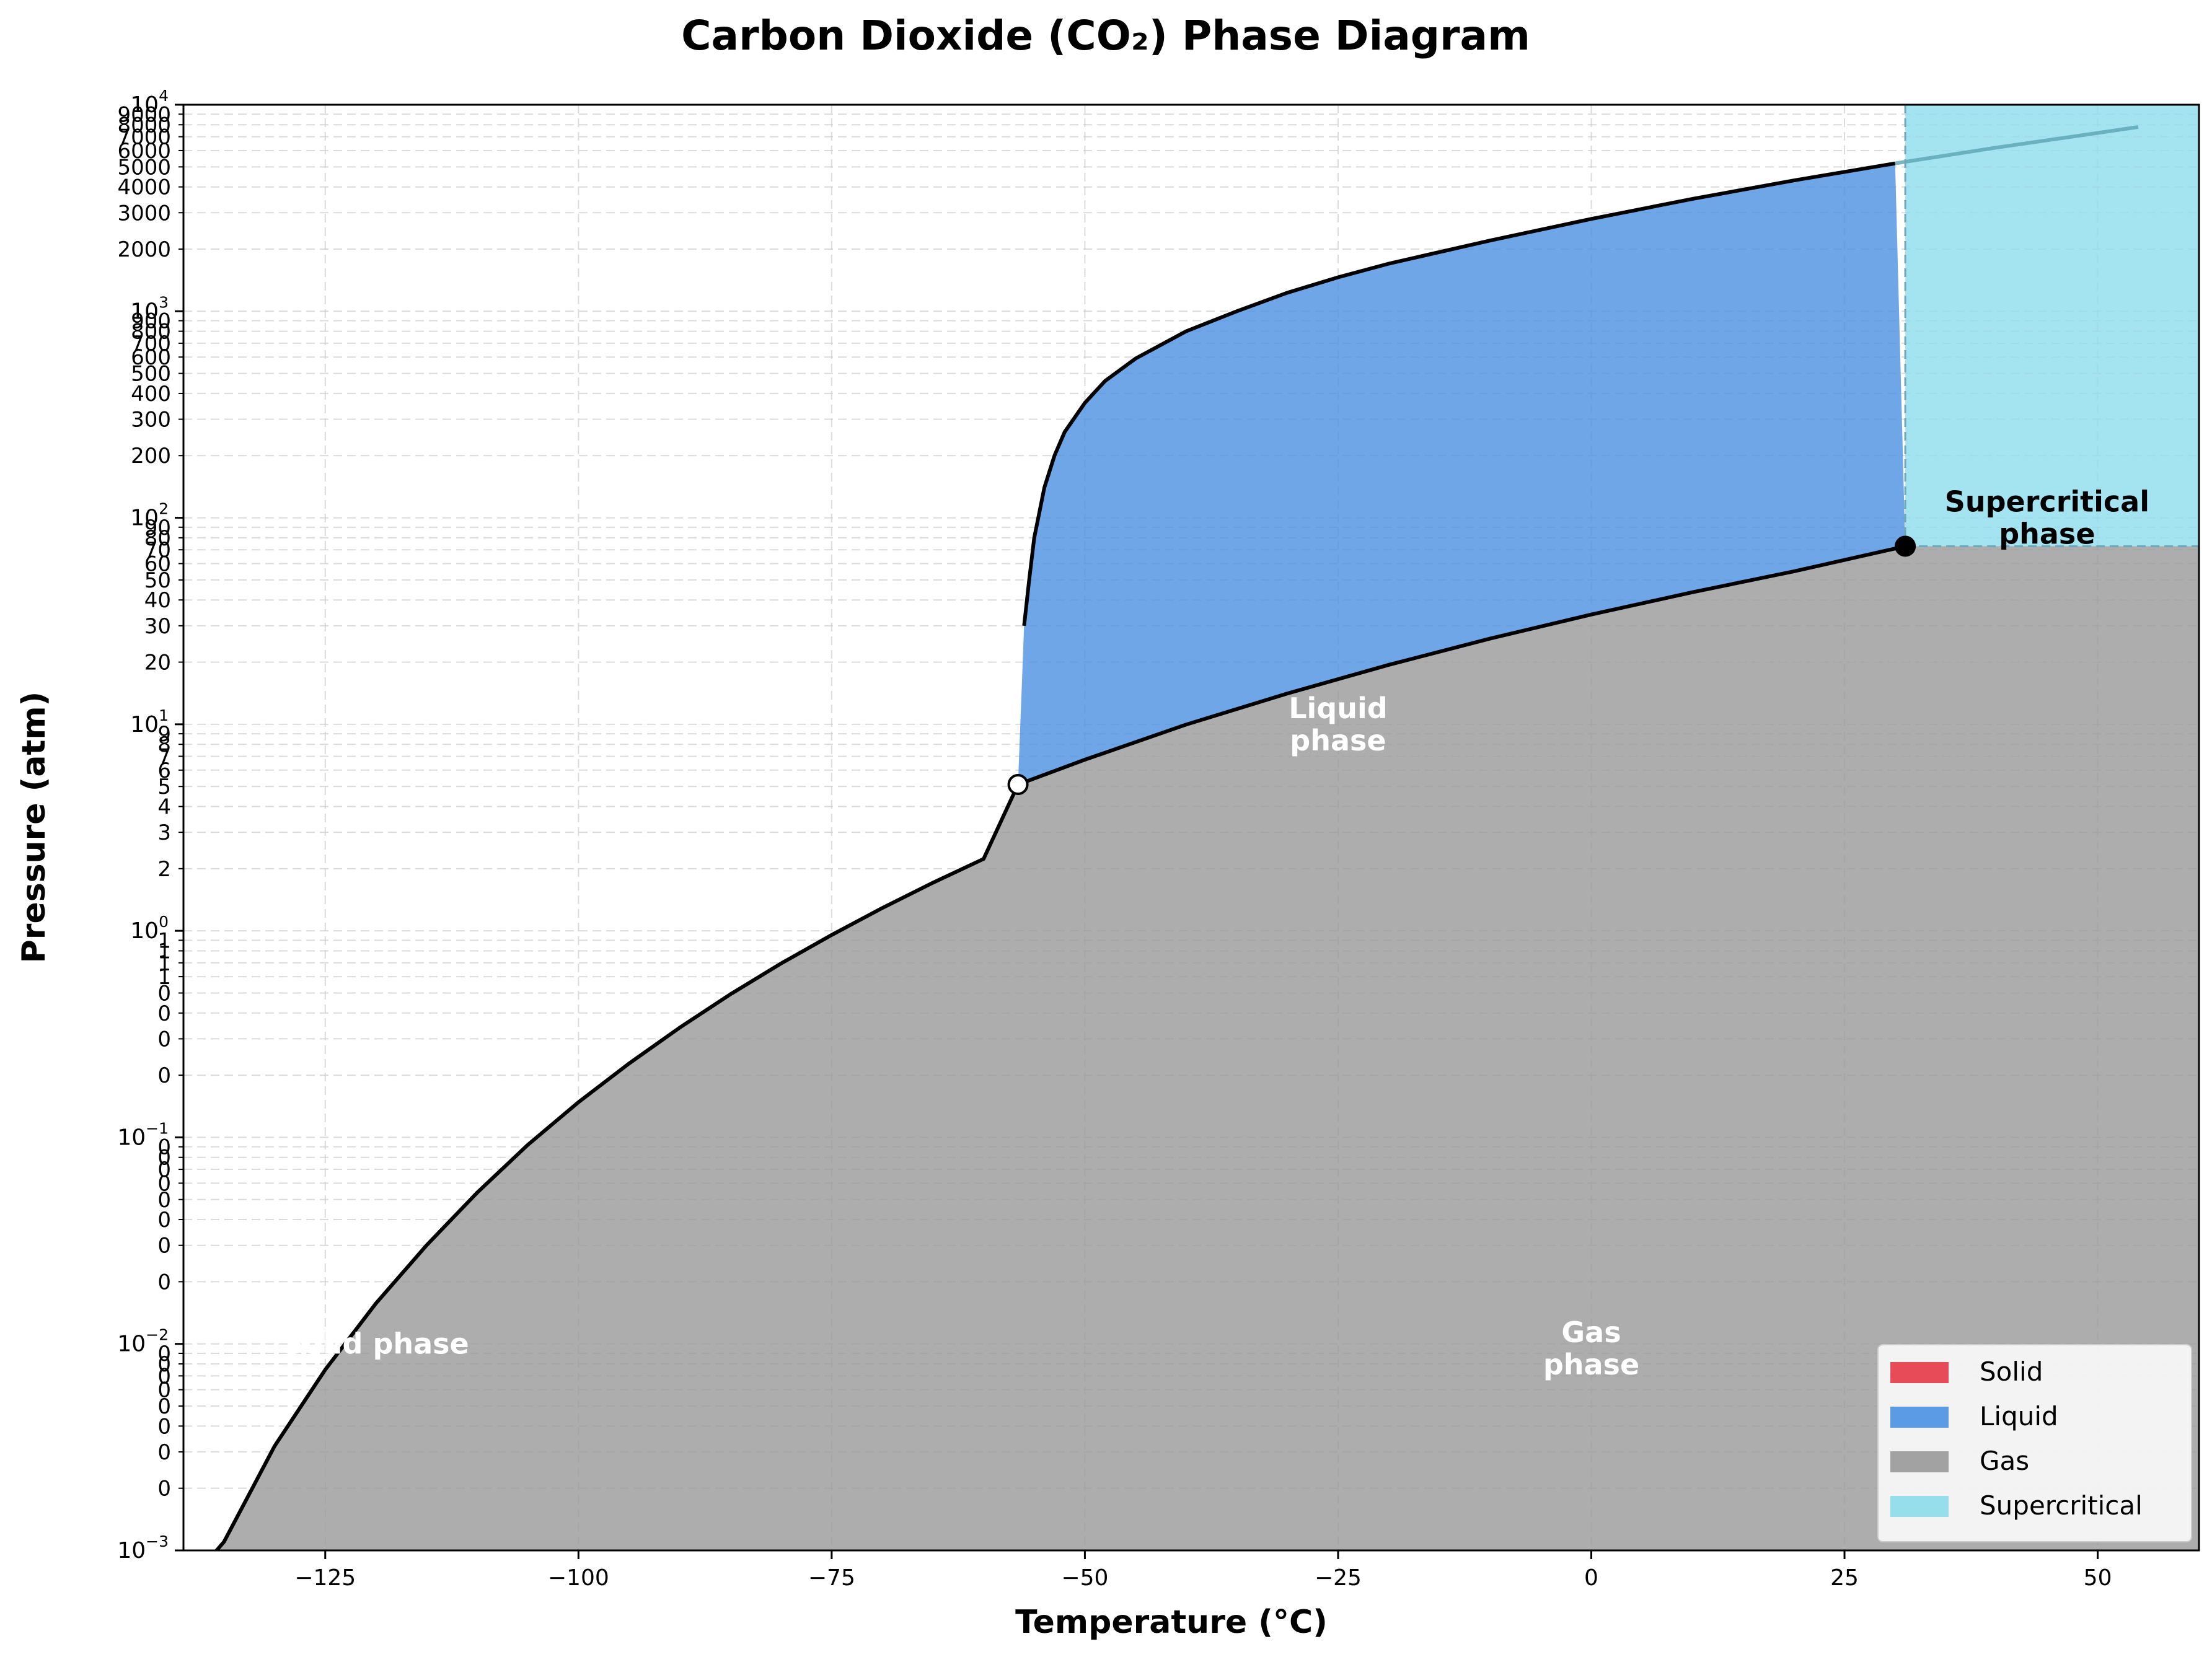 This screenshot has height=1657, width=2212. I want to click on y-major-tick-label: 10⁻¹, so click(143, 1134).